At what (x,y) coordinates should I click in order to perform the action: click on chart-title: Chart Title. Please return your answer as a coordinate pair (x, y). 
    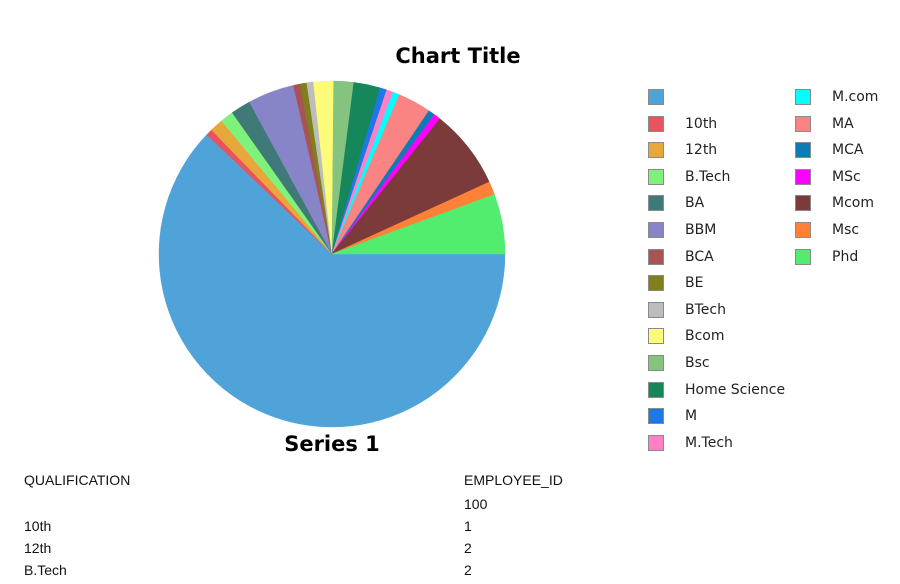
    Looking at the image, I should click on (458, 56).